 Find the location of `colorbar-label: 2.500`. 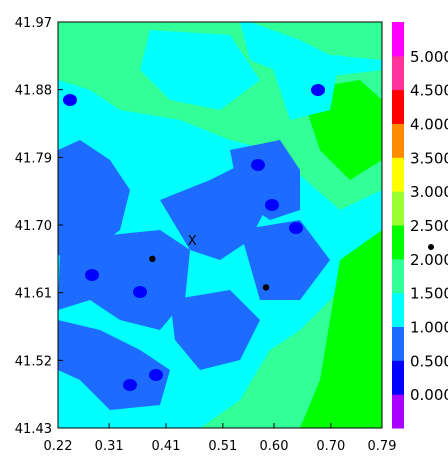

colorbar-label: 2.500 is located at coordinates (429, 226).